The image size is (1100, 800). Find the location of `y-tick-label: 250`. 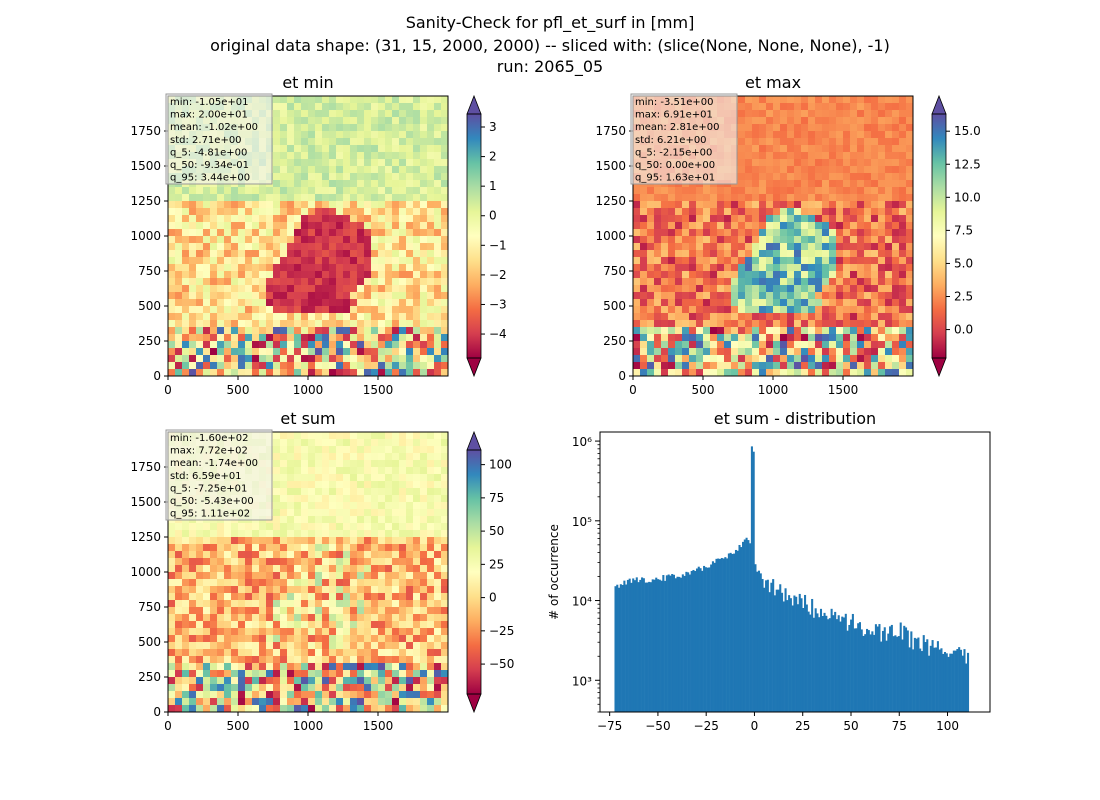

y-tick-label: 250 is located at coordinates (614, 341).